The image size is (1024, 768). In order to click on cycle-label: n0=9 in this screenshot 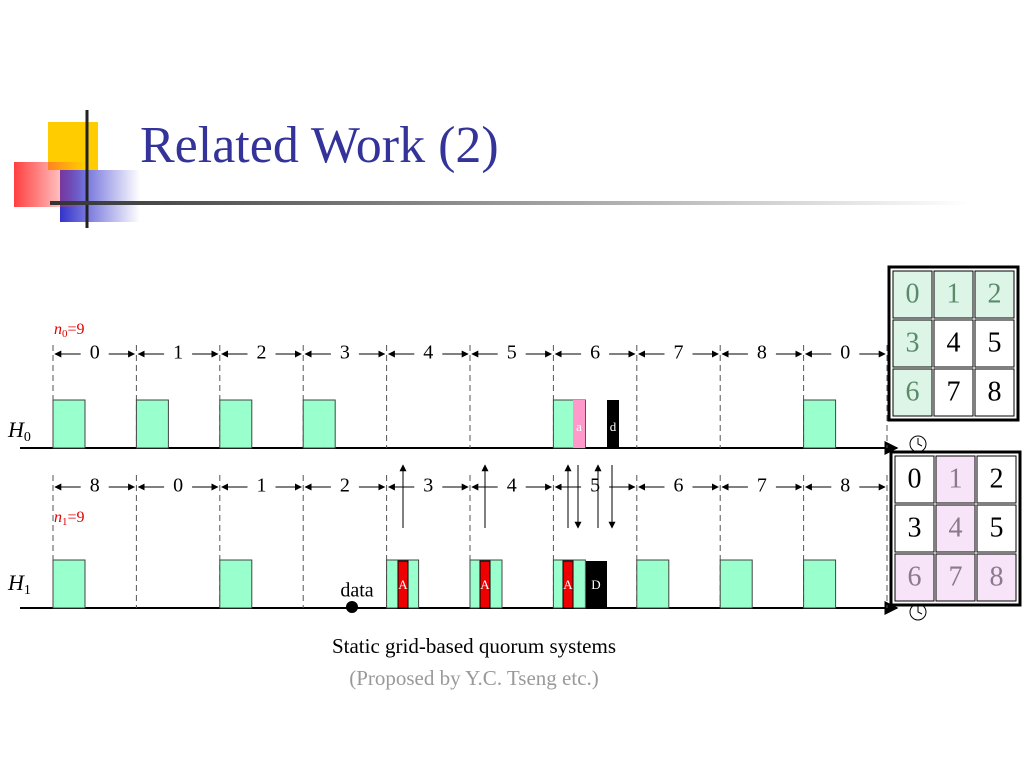, I will do `click(69, 330)`.